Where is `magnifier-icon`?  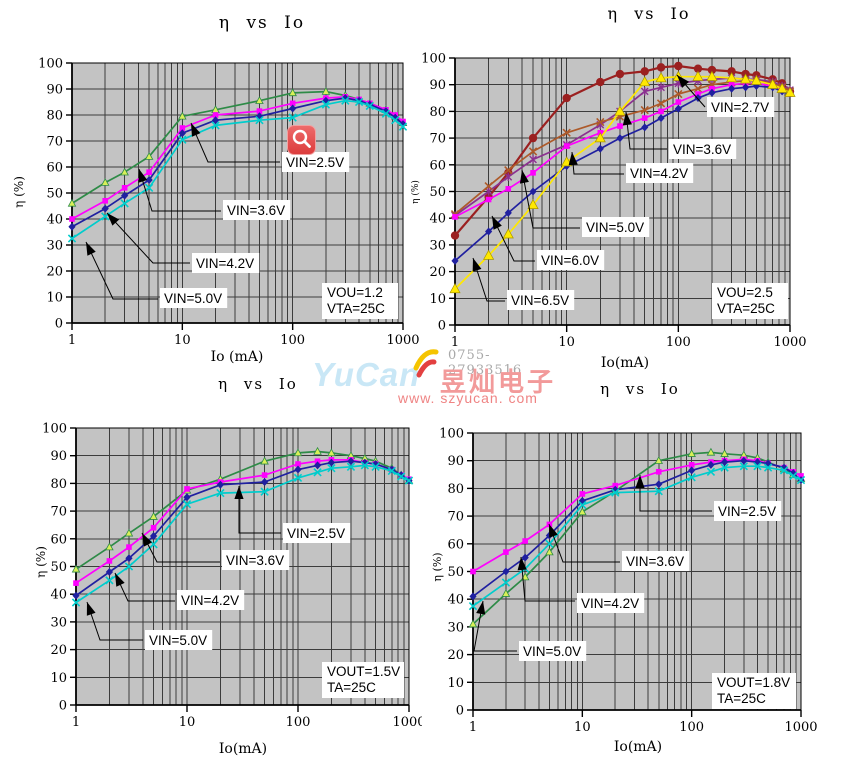 magnifier-icon is located at coordinates (301, 140).